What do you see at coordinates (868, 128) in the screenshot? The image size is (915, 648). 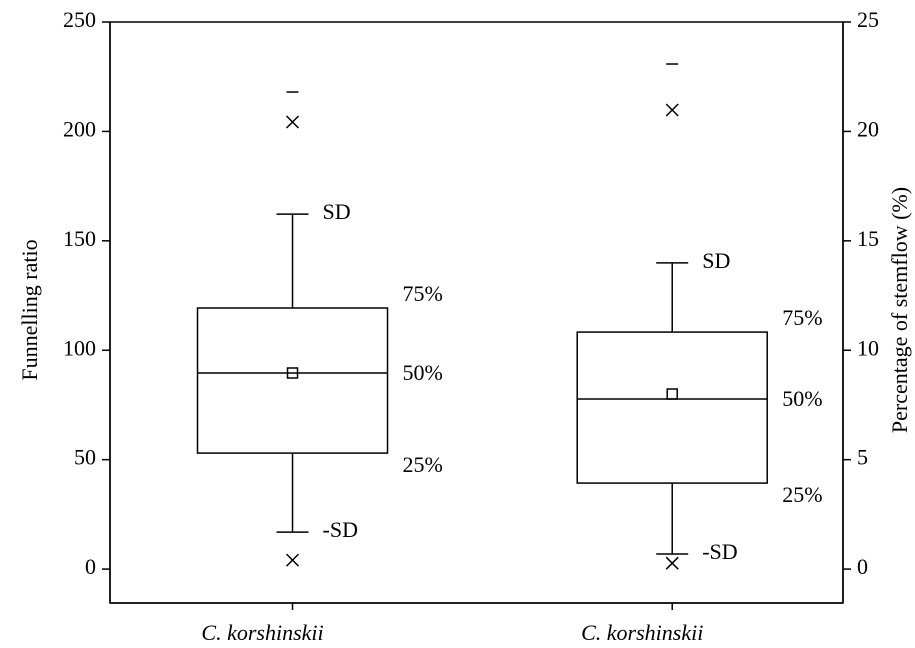 I see `y2-tick-label: 20` at bounding box center [868, 128].